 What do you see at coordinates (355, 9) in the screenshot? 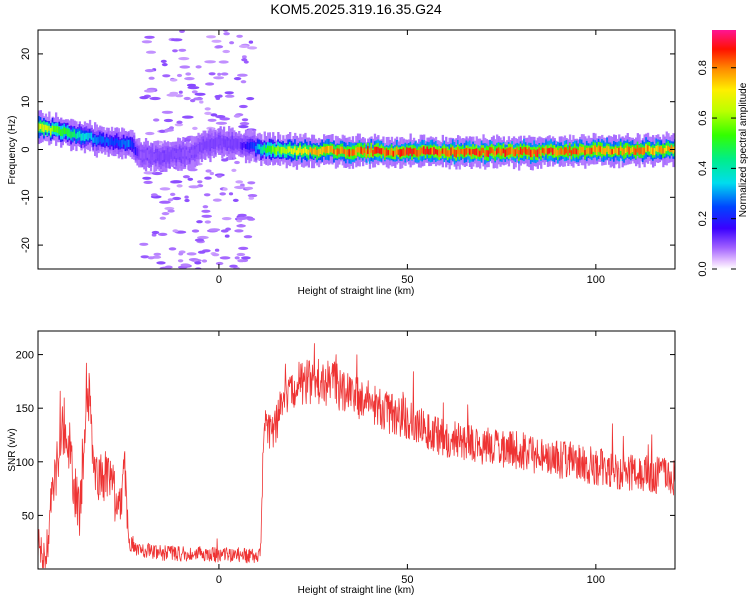
I see `figure-title: KOM5.2025.319.16.35.G24` at bounding box center [355, 9].